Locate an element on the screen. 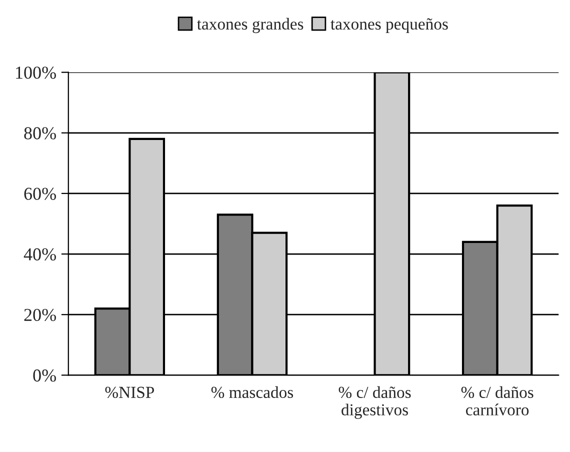  x-tick-label: %NISP is located at coordinates (129, 392).